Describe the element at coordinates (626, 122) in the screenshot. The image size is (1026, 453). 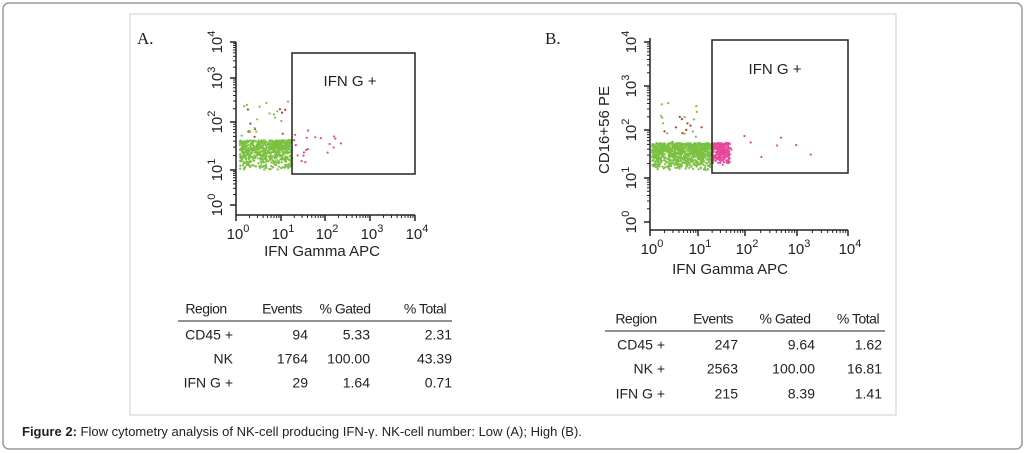
I see `tick-exponent: 2` at that location.